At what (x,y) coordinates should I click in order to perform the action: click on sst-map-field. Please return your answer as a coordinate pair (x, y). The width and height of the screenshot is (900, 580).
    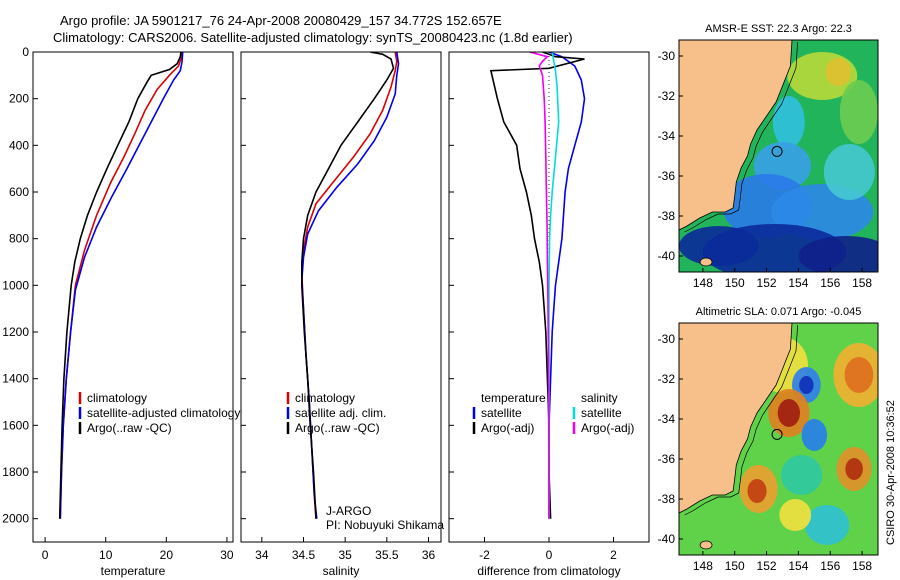
    Looking at the image, I should click on (778, 156).